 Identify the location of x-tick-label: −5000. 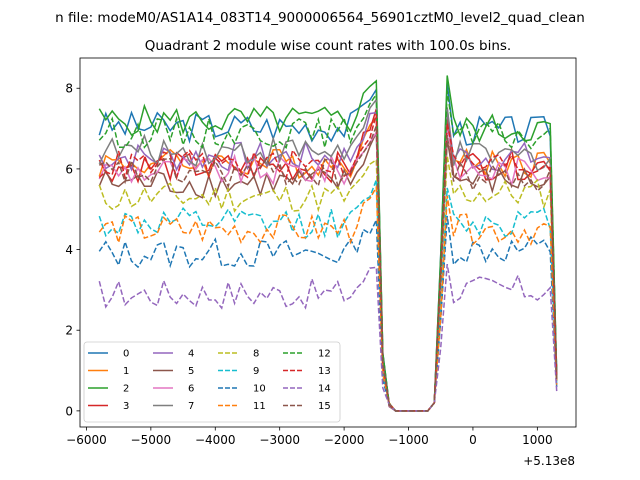
(151, 440).